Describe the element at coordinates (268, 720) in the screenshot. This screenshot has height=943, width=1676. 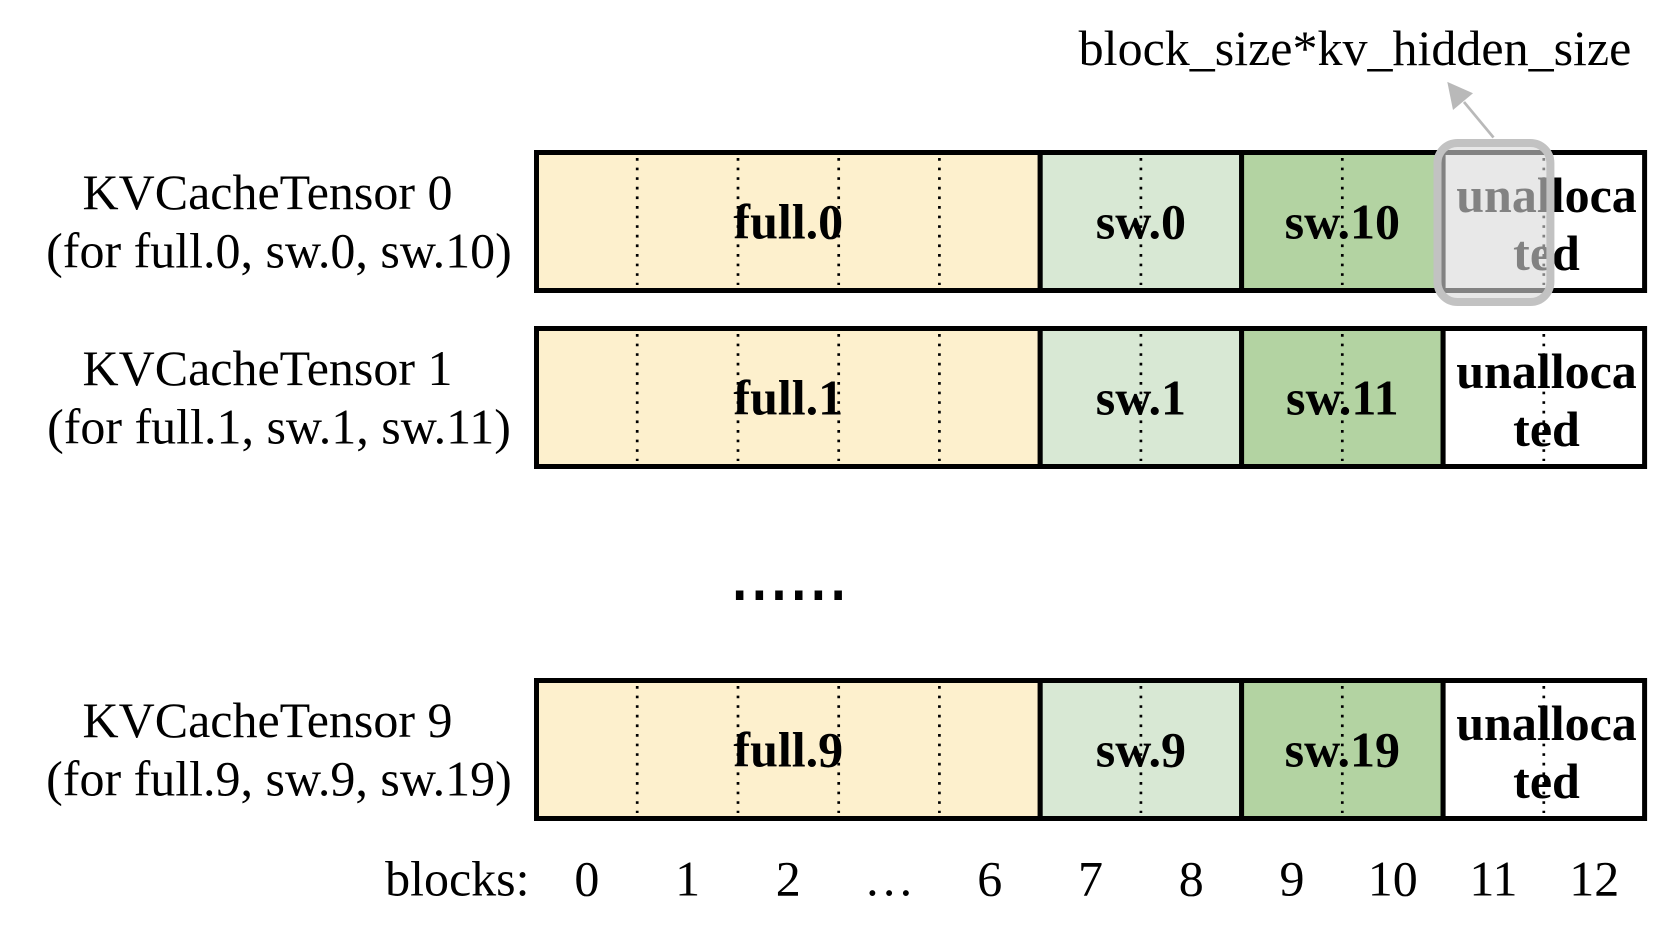
I see `svg-text: KVCacheTensor 9` at that location.